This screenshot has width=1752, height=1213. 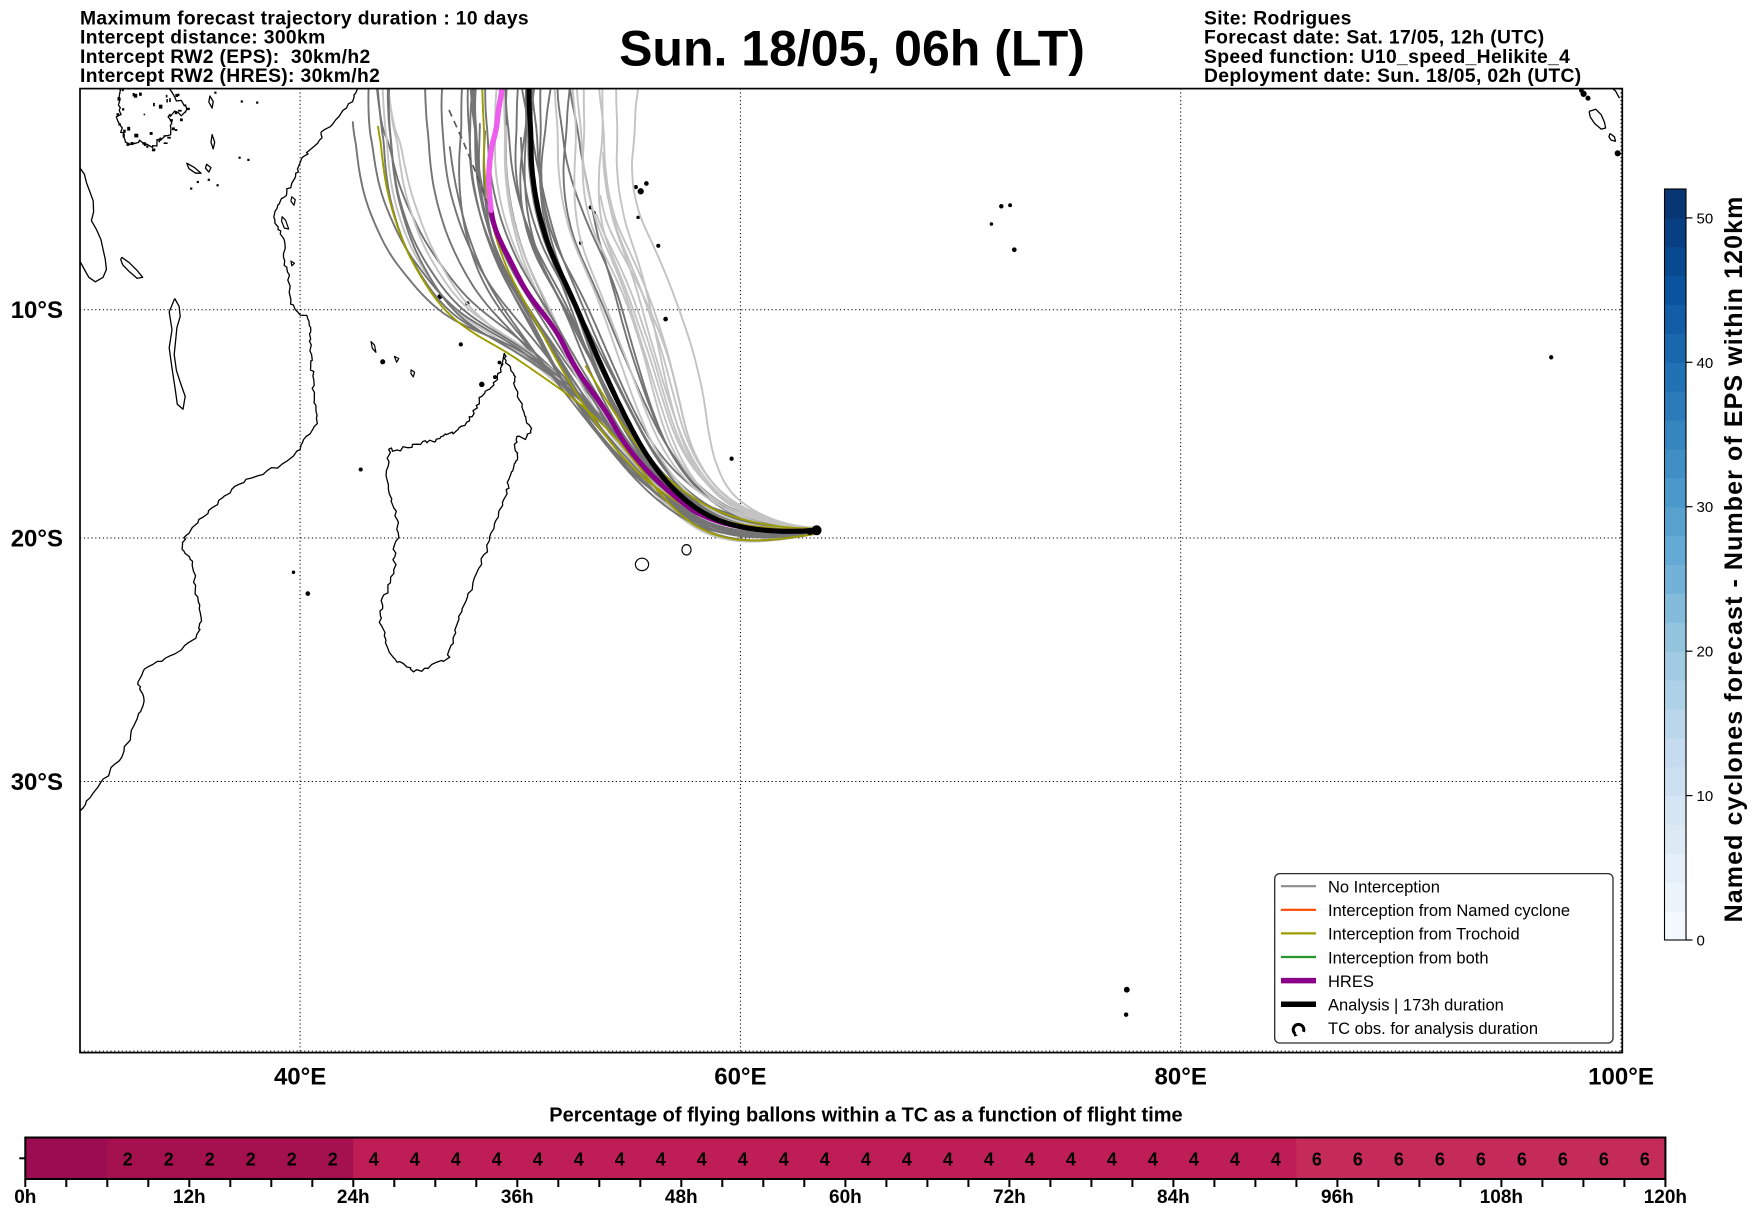 What do you see at coordinates (1424, 935) in the screenshot?
I see `svg-text: Interception from Trochoid` at bounding box center [1424, 935].